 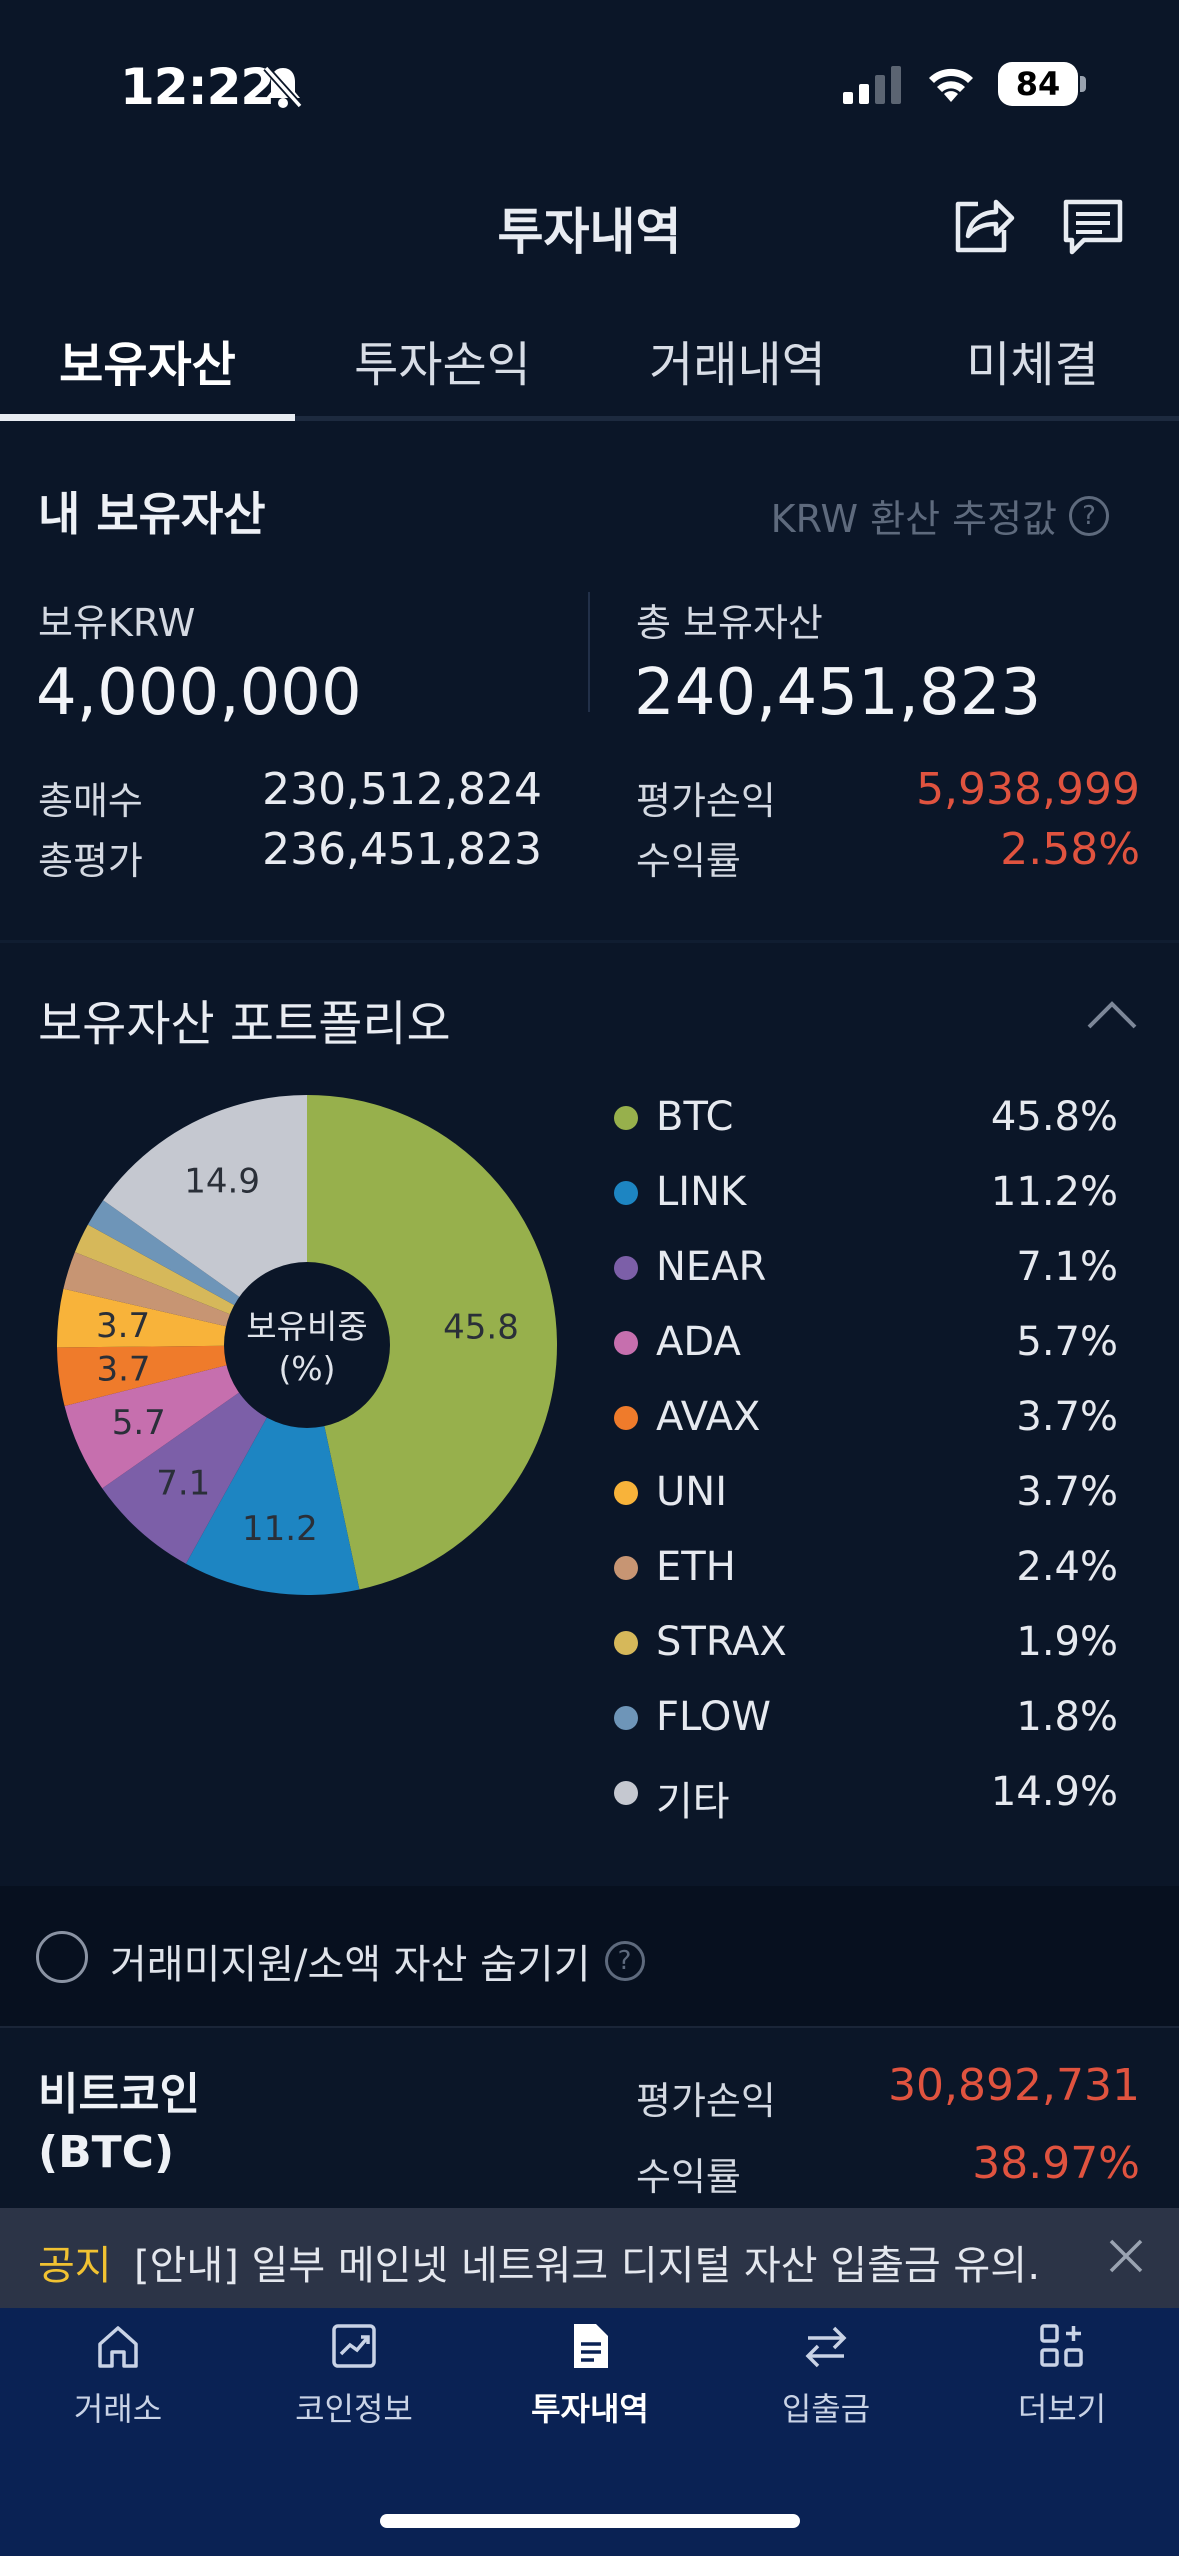 What do you see at coordinates (118, 2375) in the screenshot?
I see `nav-exchange: 거래소` at bounding box center [118, 2375].